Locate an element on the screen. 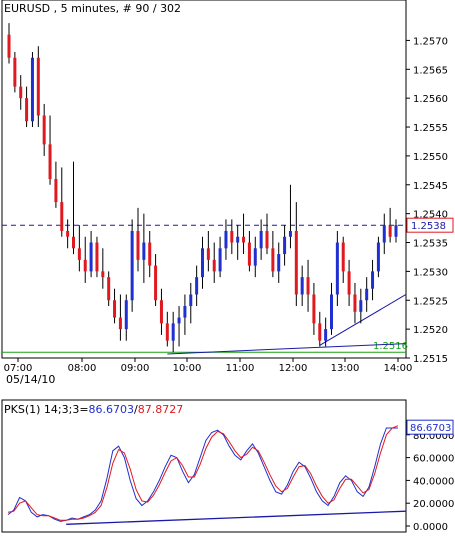  price-tick-label: 1.2550 is located at coordinates (430, 157).